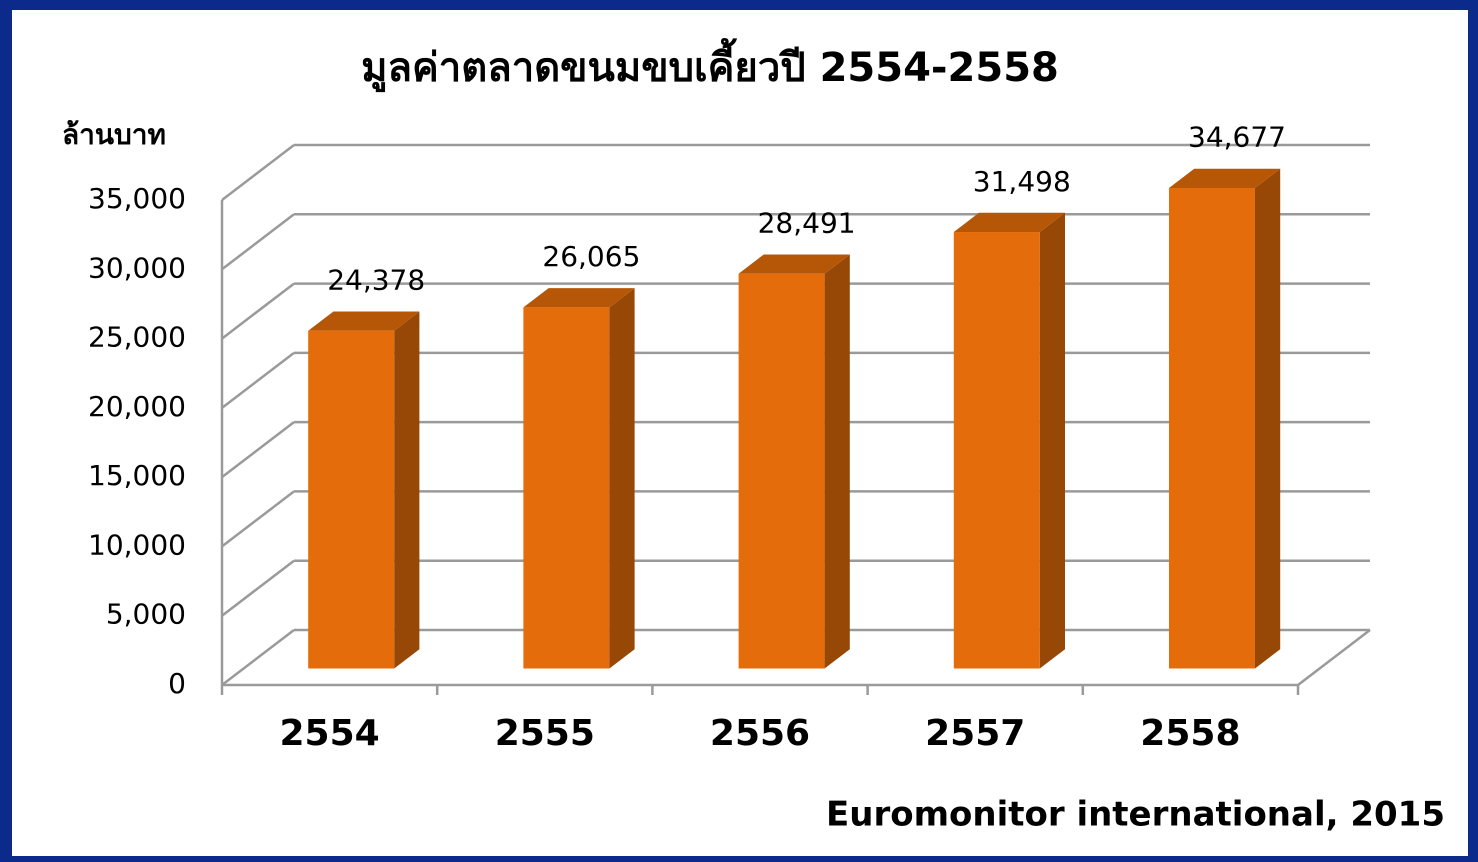  Describe the element at coordinates (137, 267) in the screenshot. I see `y-tick-label: 30,000` at that location.